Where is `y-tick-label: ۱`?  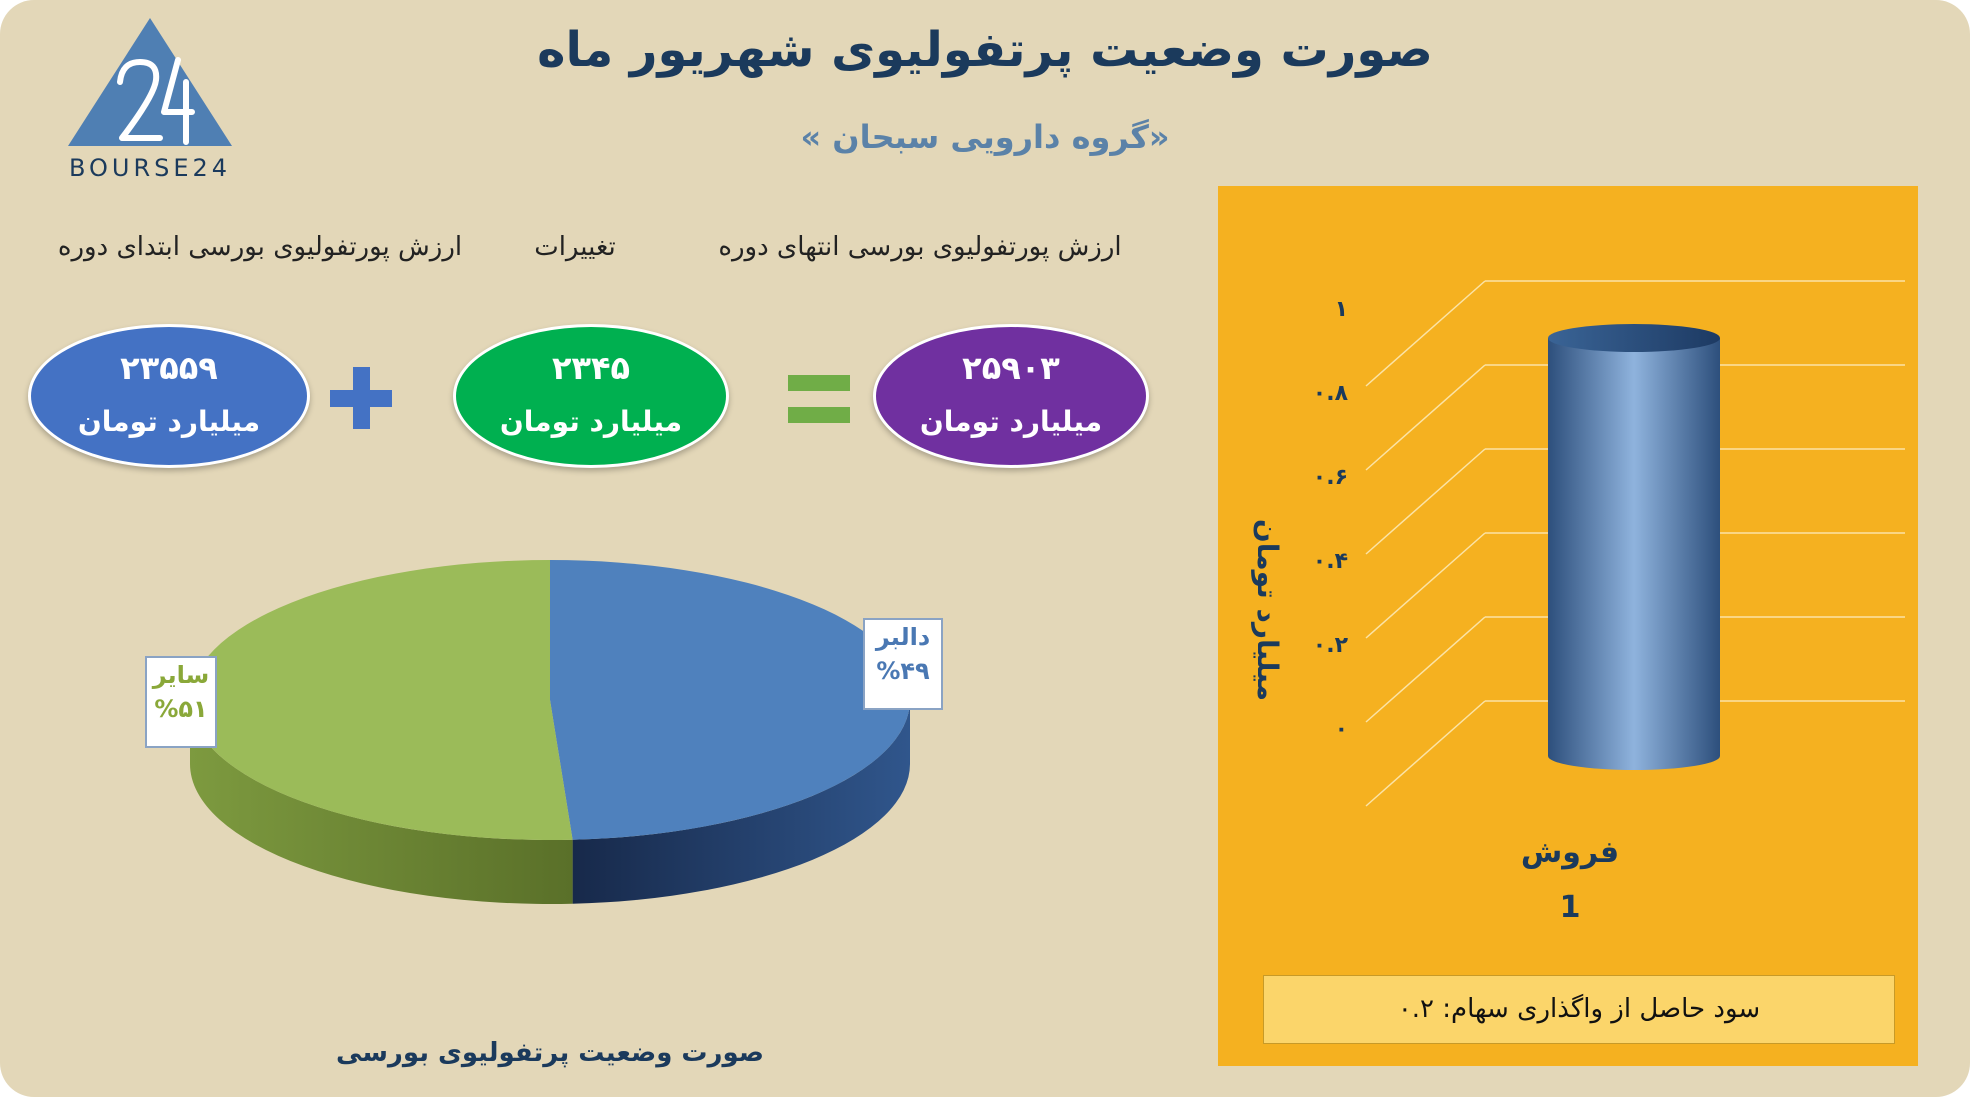
y-tick-label: ۱ is located at coordinates (1341, 309).